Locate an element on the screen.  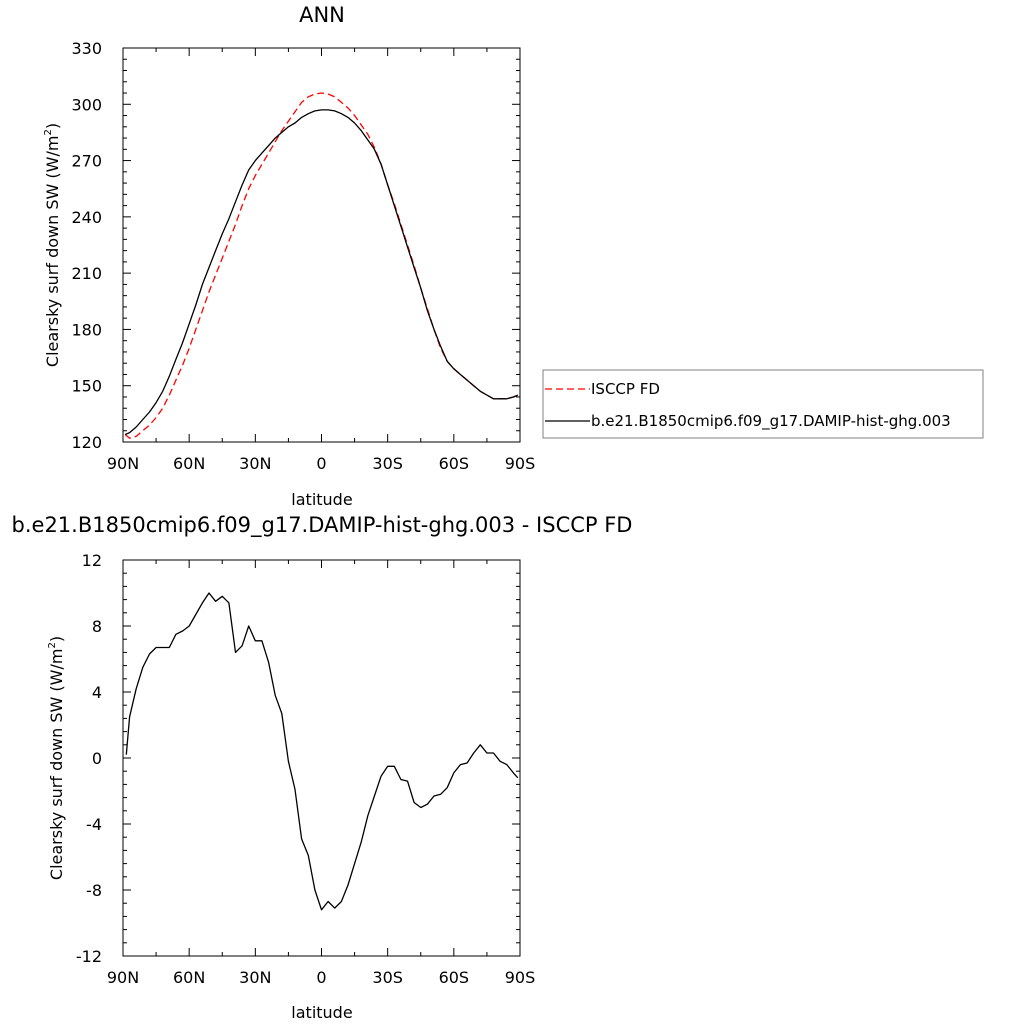
y-tick-label: 180 is located at coordinates (86, 329).